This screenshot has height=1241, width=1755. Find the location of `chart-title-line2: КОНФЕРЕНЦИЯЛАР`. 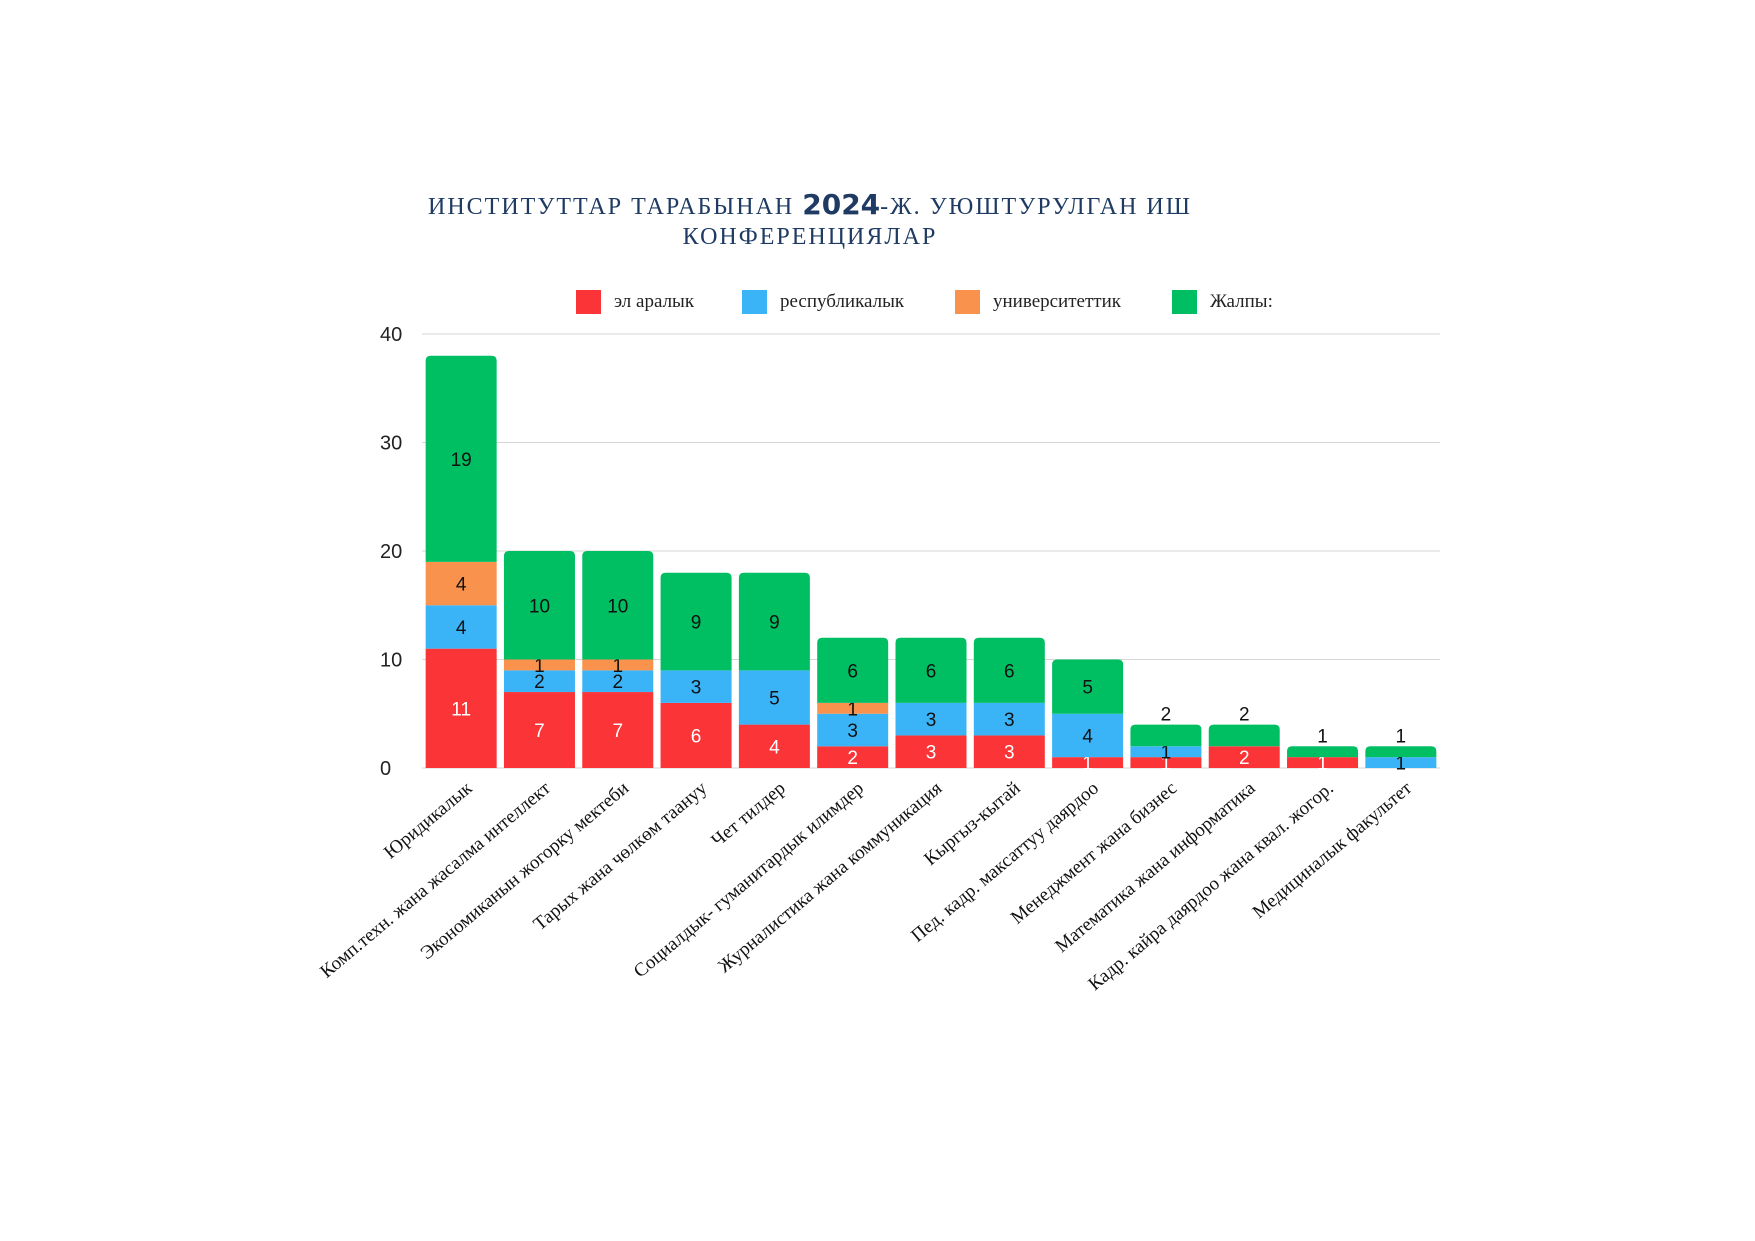

chart-title-line2: КОНФЕРЕНЦИЯЛАР is located at coordinates (810, 237).